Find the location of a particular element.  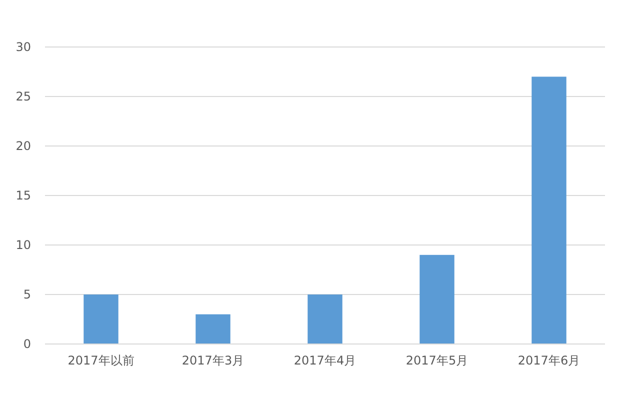

y-tick-label: 20 is located at coordinates (23, 145).